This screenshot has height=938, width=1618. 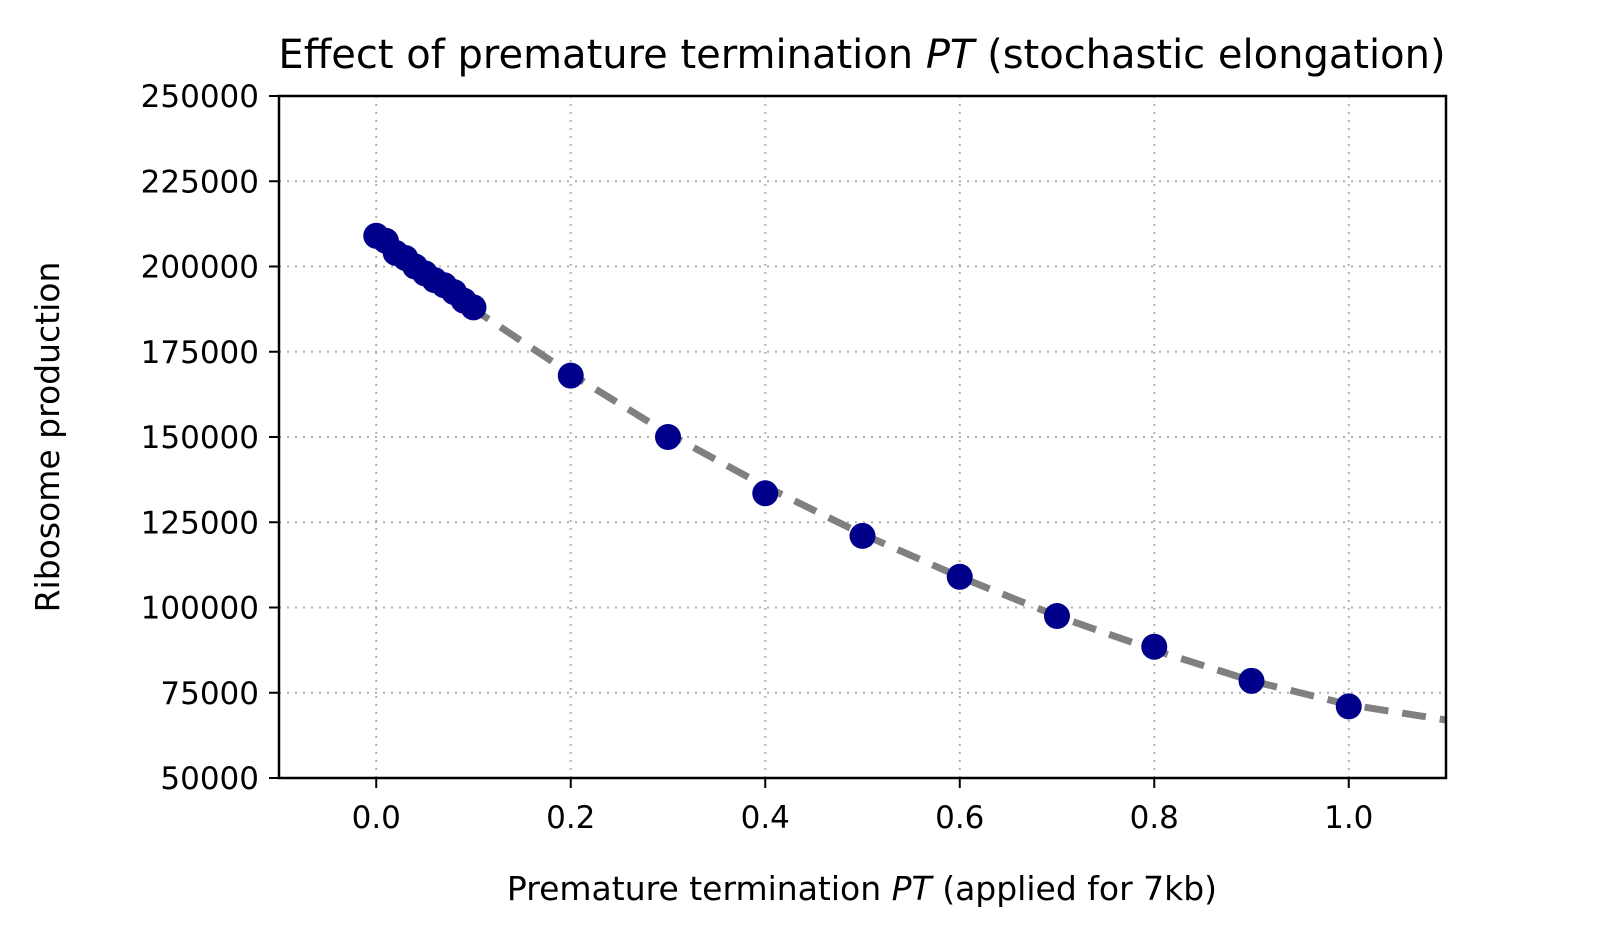 I want to click on y-tick-label-3: 125000, so click(x=200, y=523).